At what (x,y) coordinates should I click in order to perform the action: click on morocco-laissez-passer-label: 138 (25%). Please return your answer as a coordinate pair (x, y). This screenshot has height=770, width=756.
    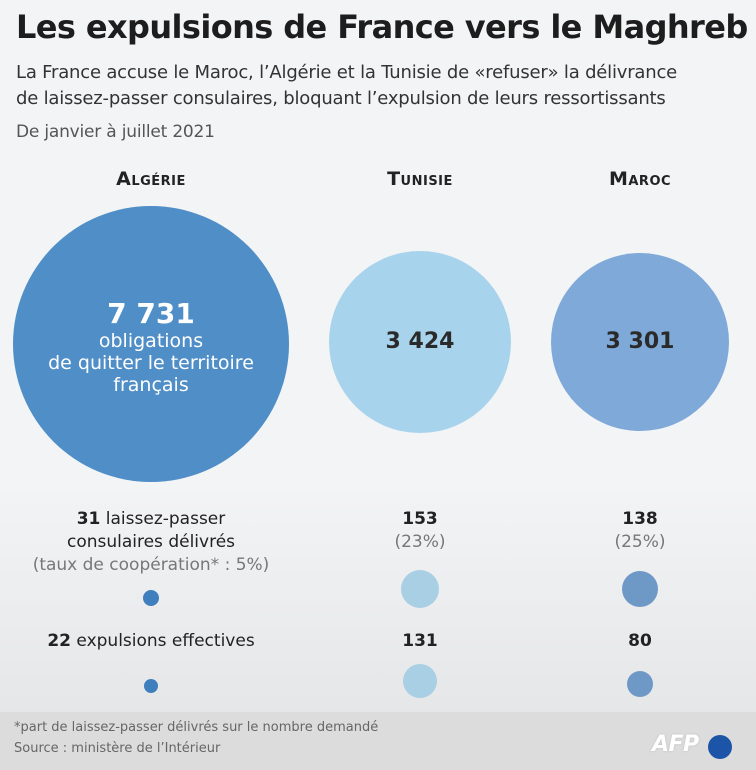
    Looking at the image, I should click on (639, 531).